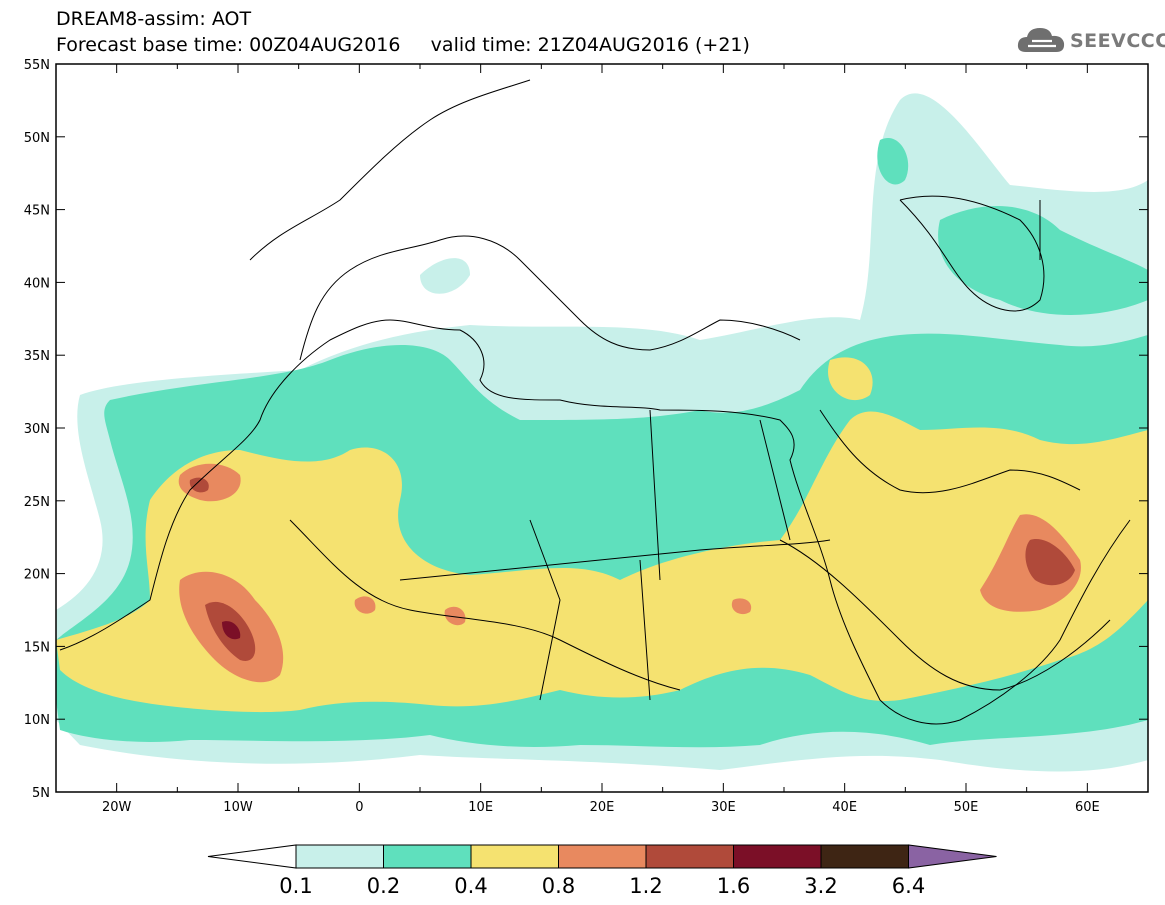  I want to click on colorbar-max-triangle, so click(952, 856).